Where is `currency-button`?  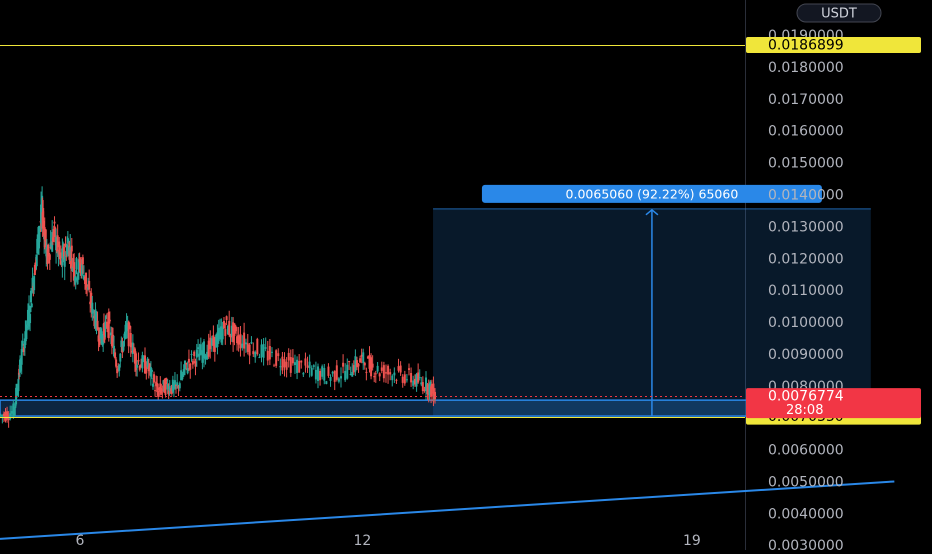
currency-button is located at coordinates (839, 13).